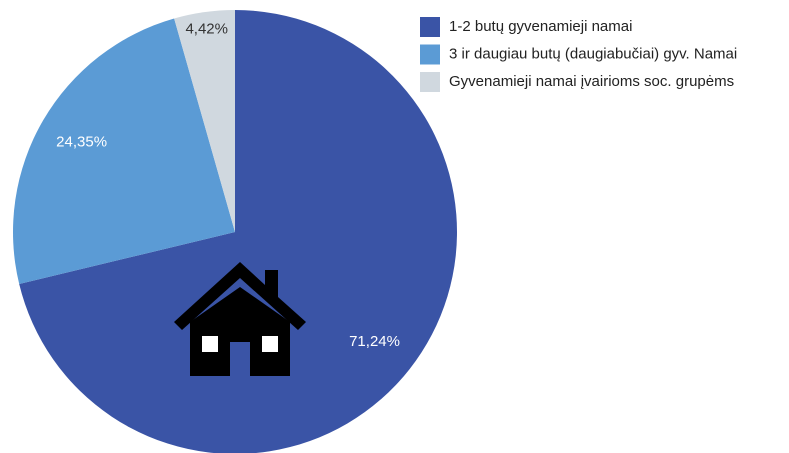  What do you see at coordinates (81, 141) in the screenshot?
I see `slice-label: 24,35%` at bounding box center [81, 141].